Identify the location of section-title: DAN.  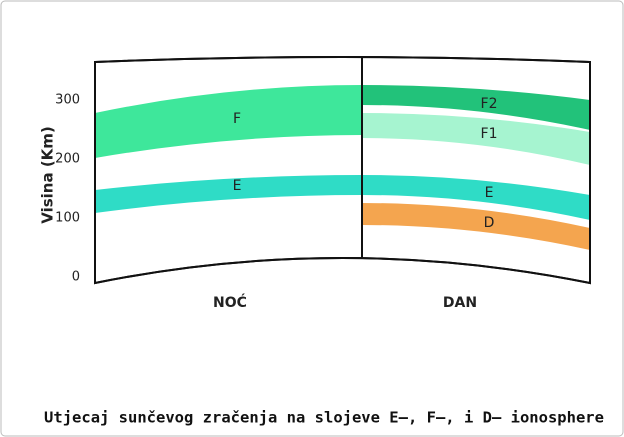
(460, 303).